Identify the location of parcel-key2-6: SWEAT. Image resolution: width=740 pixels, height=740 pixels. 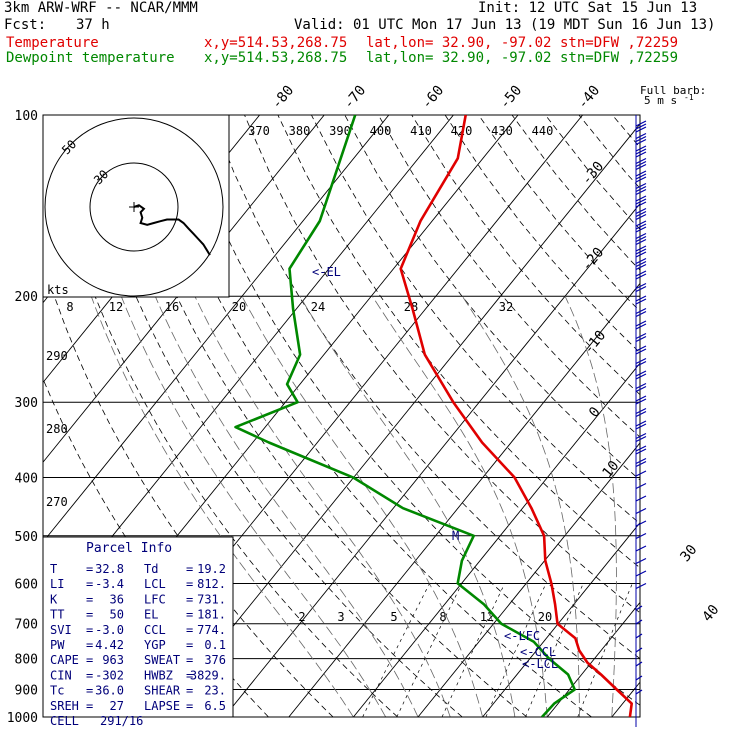
(162, 660).